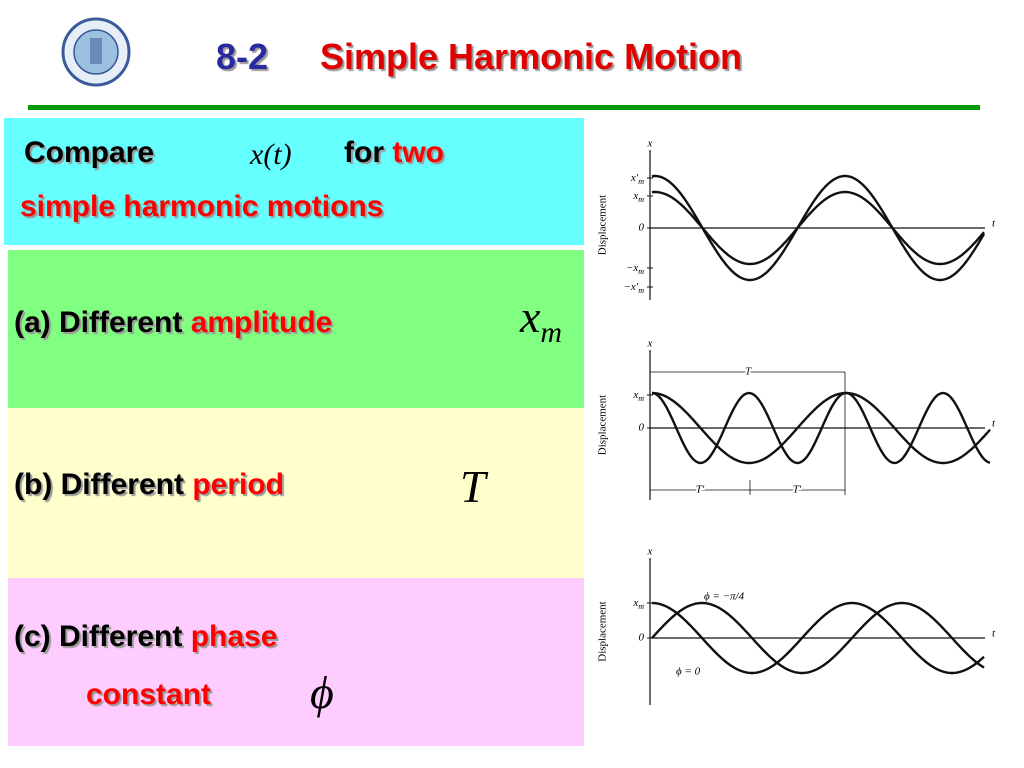 The height and width of the screenshot is (768, 1024). What do you see at coordinates (242, 56) in the screenshot?
I see `slide-number: 8-2` at bounding box center [242, 56].